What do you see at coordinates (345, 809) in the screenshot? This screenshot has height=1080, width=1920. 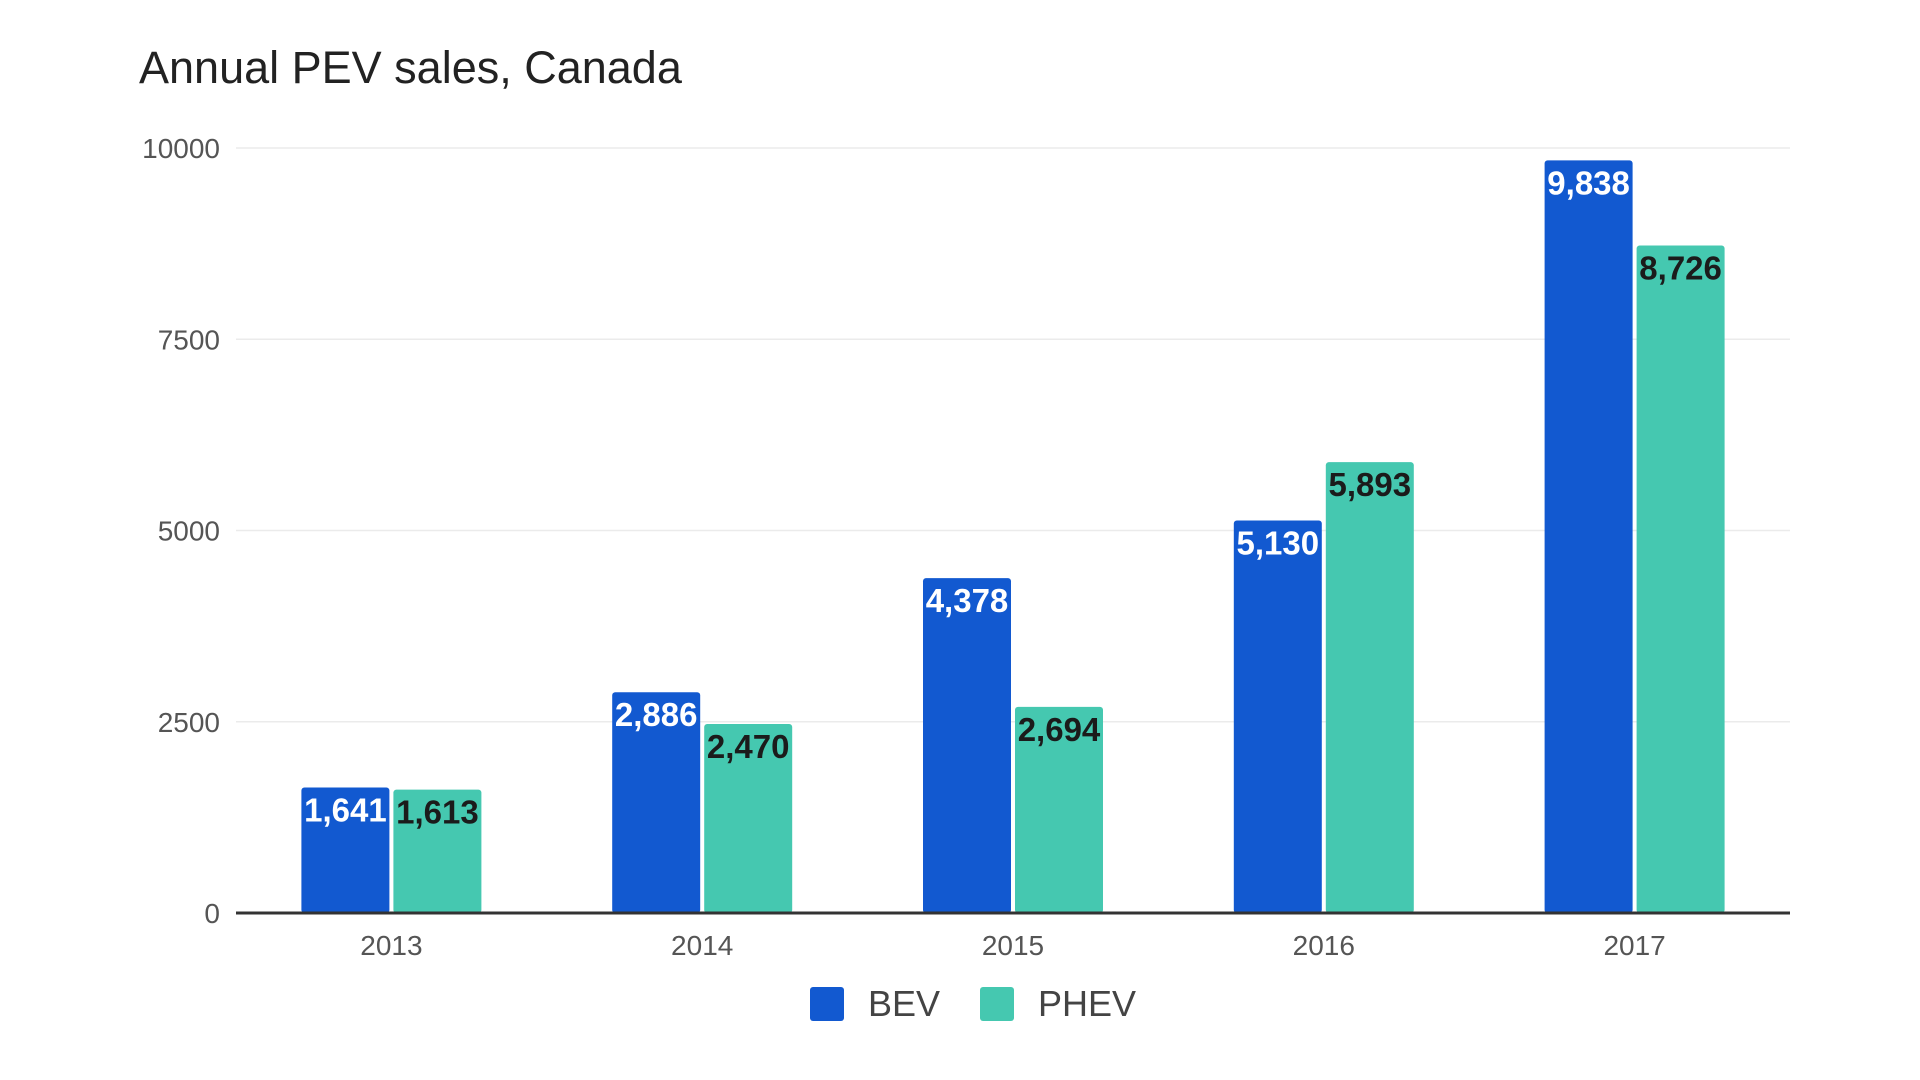 I see `data-label: 1,641` at bounding box center [345, 809].